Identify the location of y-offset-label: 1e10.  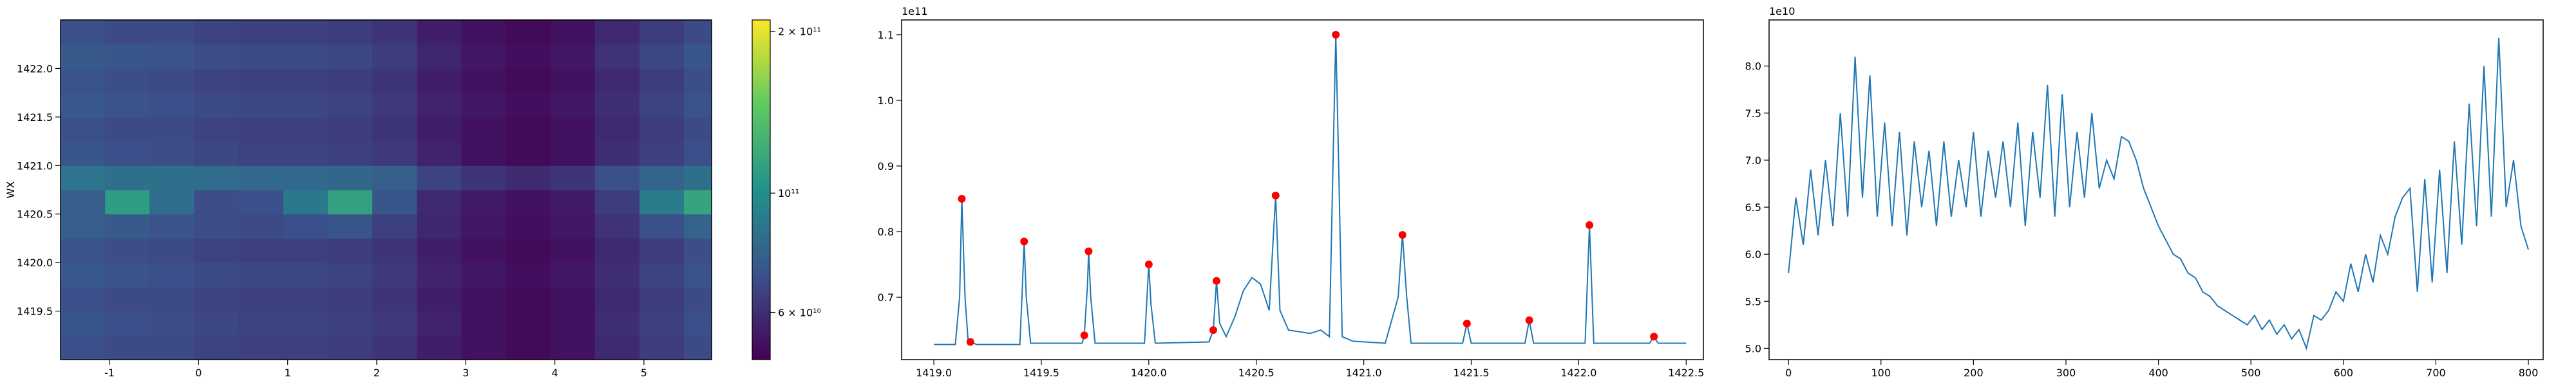
(1782, 11).